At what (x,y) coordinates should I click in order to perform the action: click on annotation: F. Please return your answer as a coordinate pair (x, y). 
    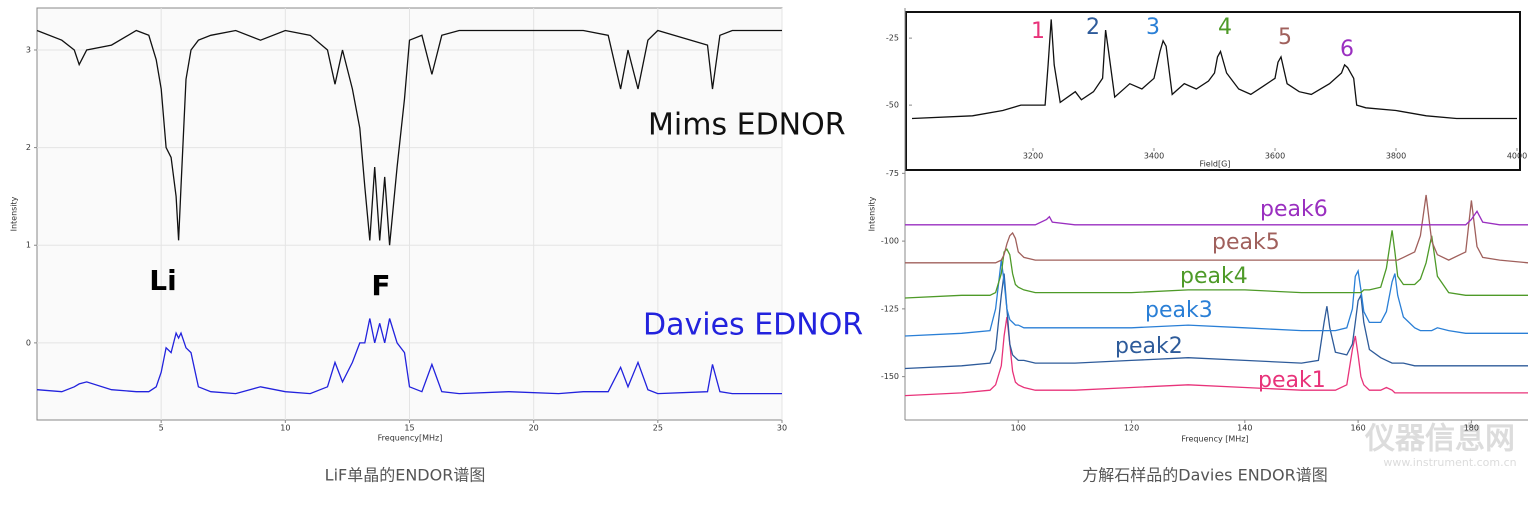
    Looking at the image, I should click on (380, 285).